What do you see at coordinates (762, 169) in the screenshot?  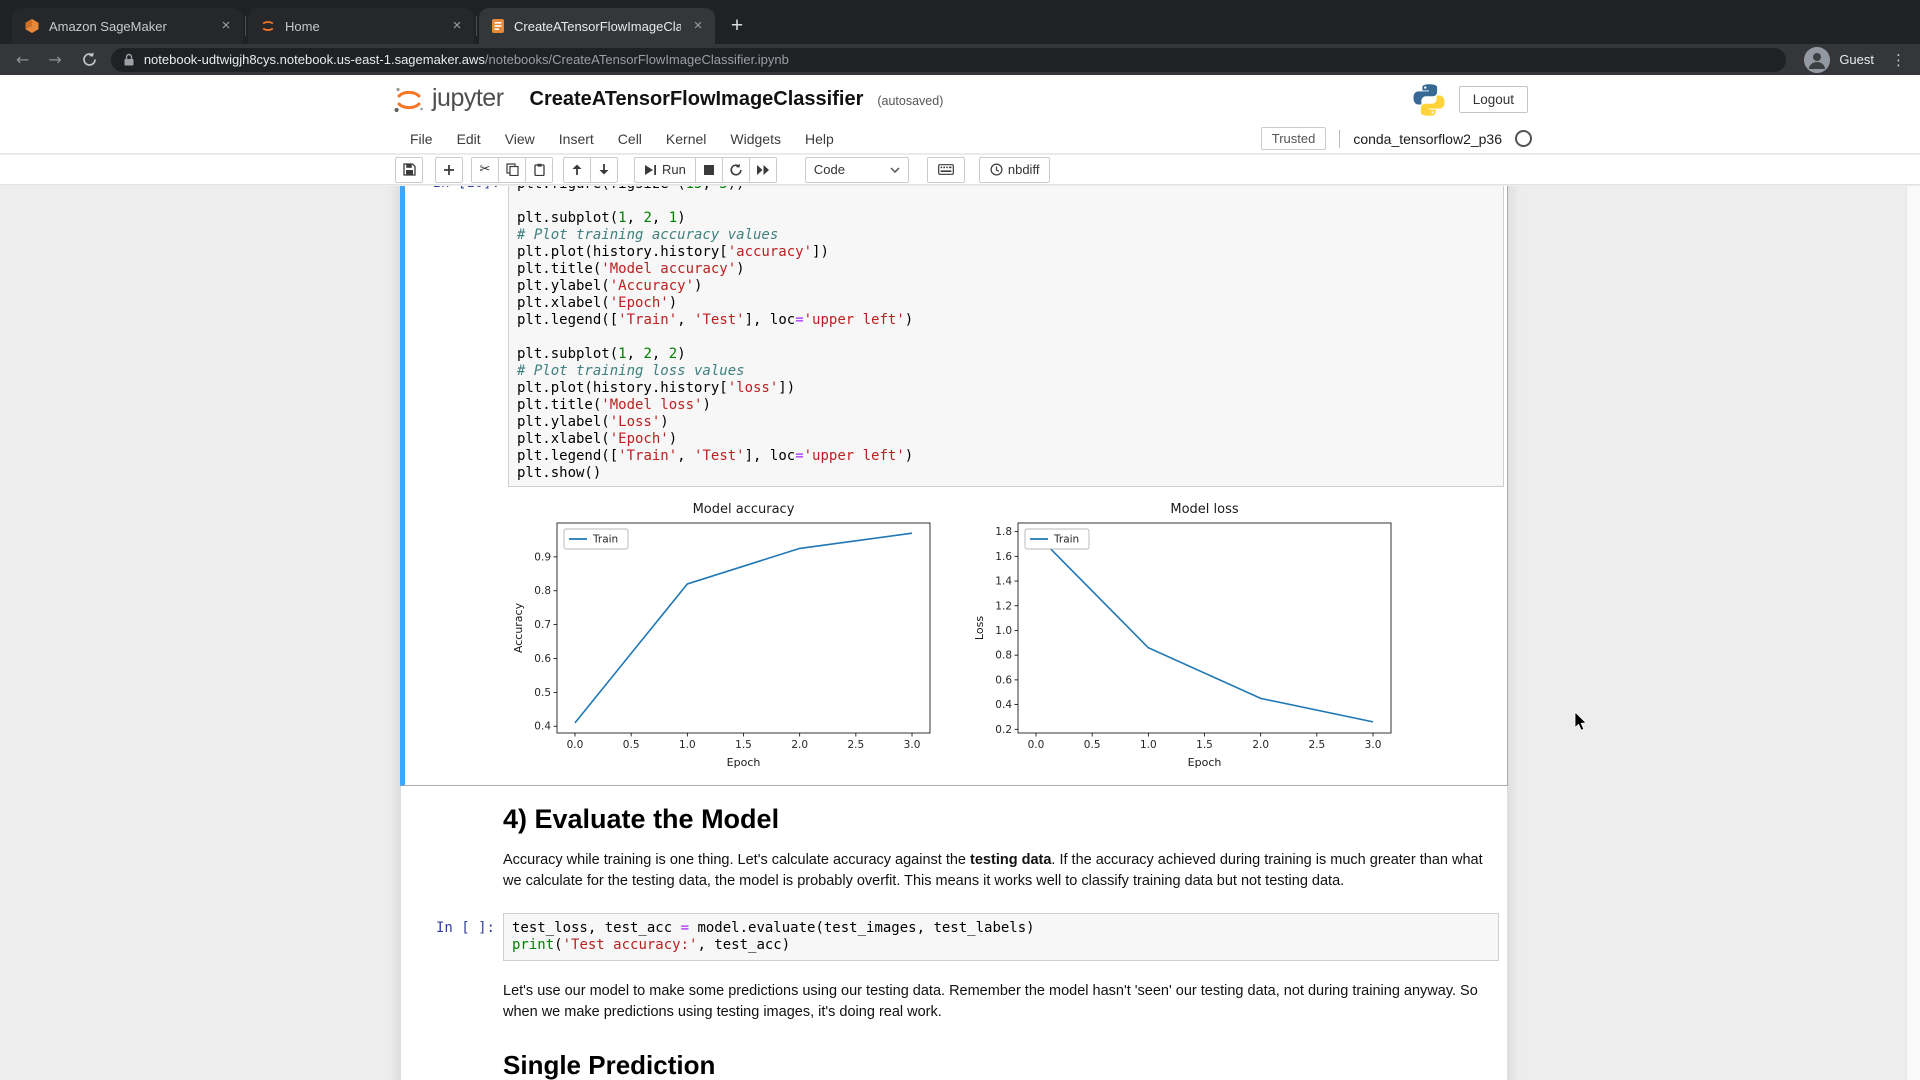 I see `restart-run-all-button` at bounding box center [762, 169].